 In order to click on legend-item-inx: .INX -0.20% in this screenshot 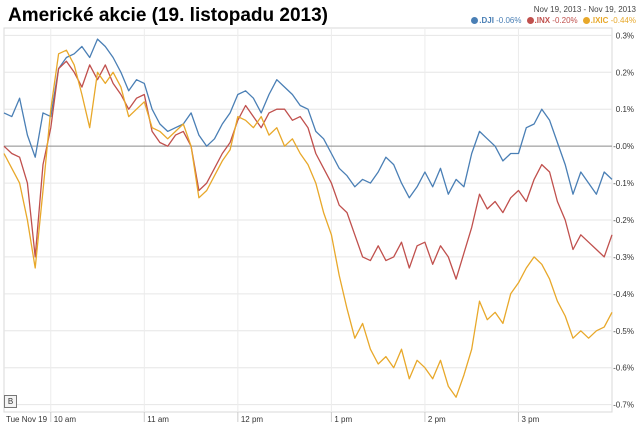, I will do `click(552, 20)`.